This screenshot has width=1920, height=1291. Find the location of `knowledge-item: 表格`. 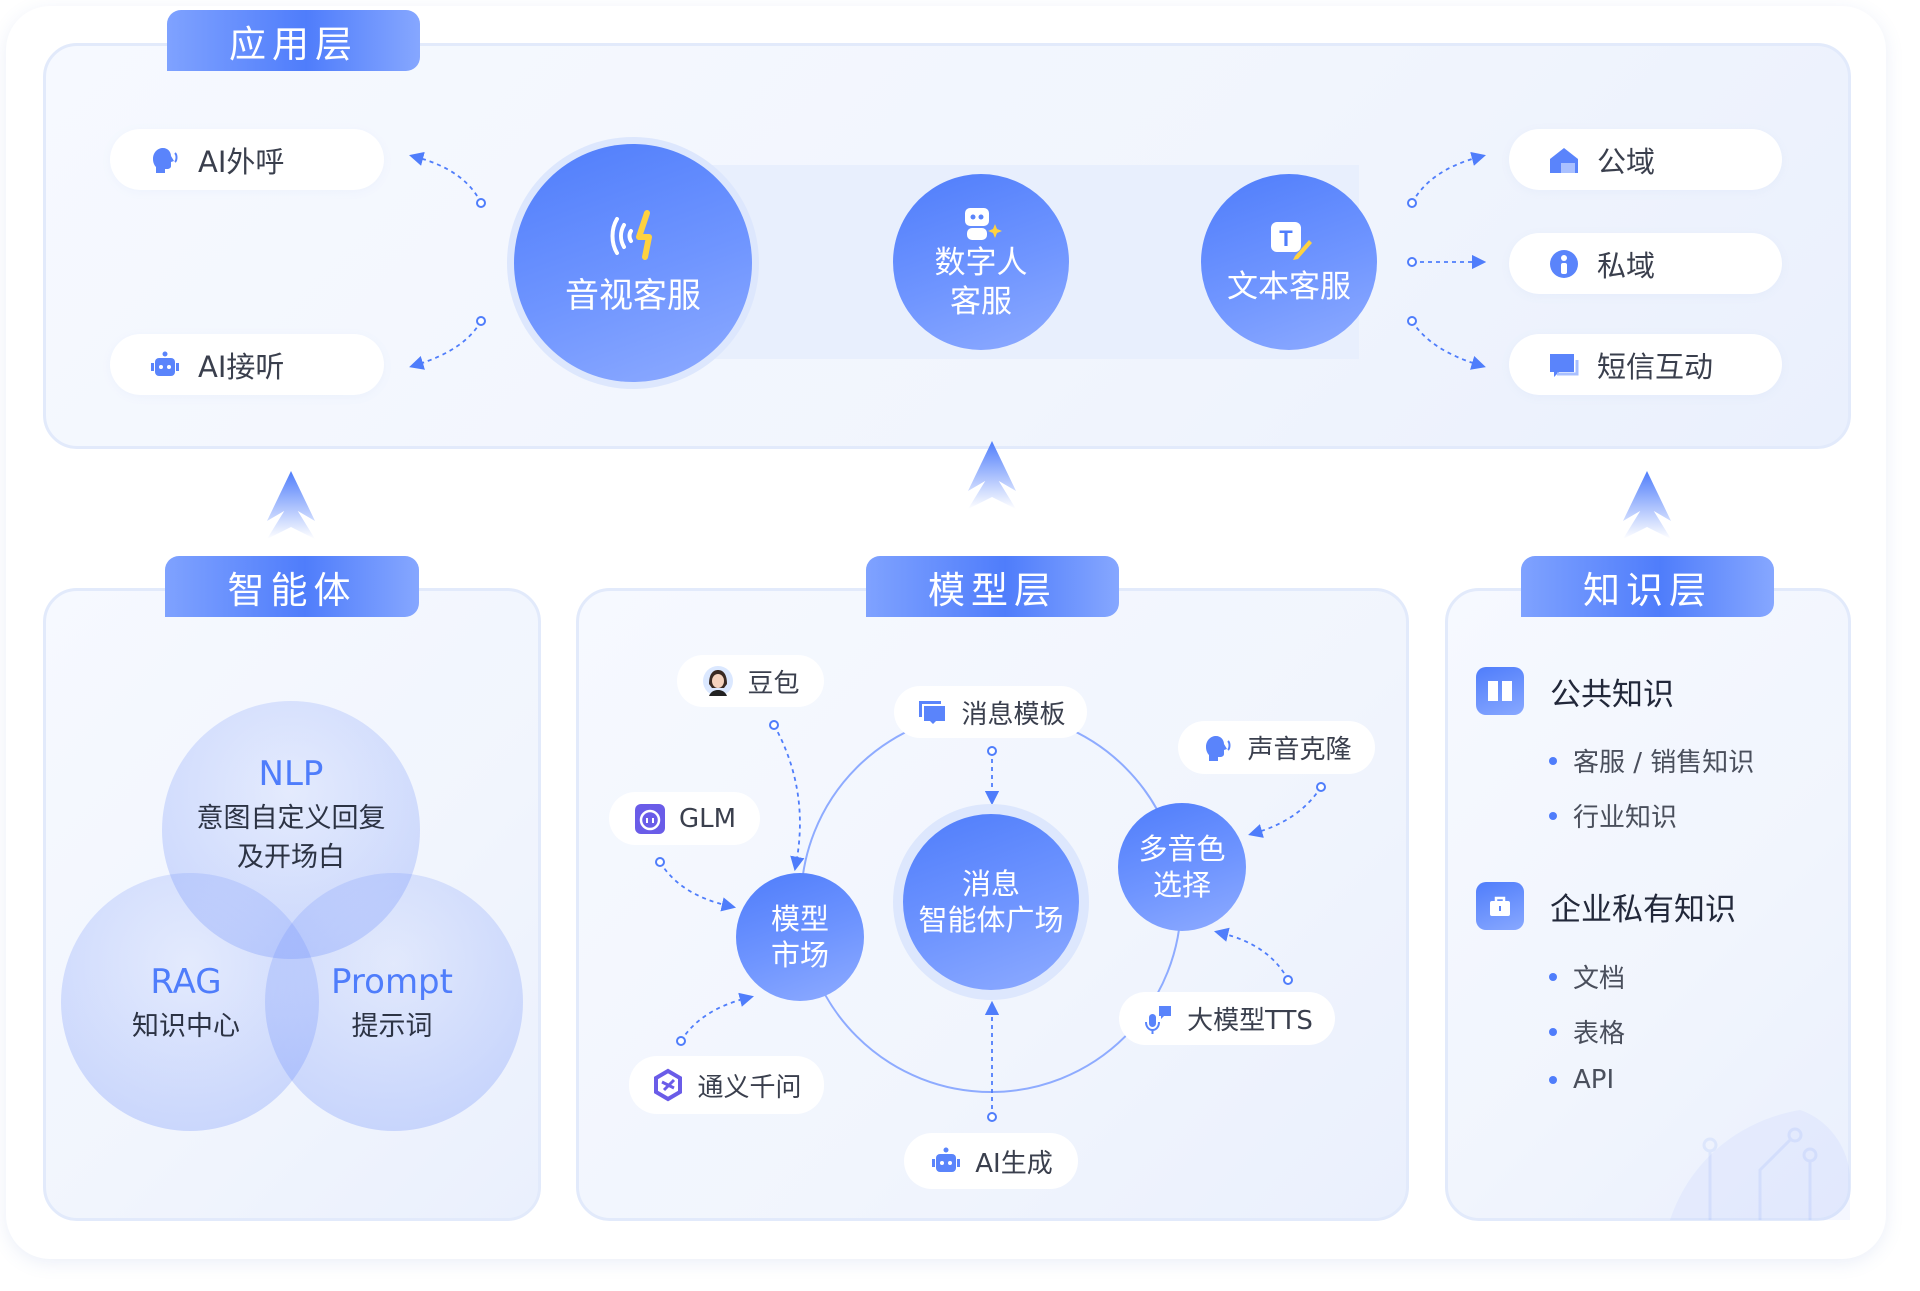

knowledge-item: 表格 is located at coordinates (1587, 1031).